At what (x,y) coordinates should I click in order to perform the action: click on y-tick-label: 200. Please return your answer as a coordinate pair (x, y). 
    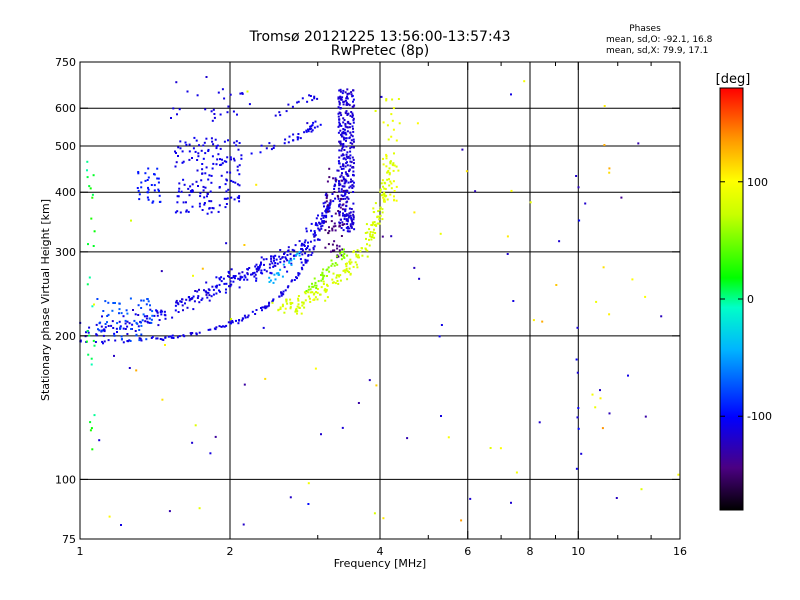
    Looking at the image, I should click on (65, 336).